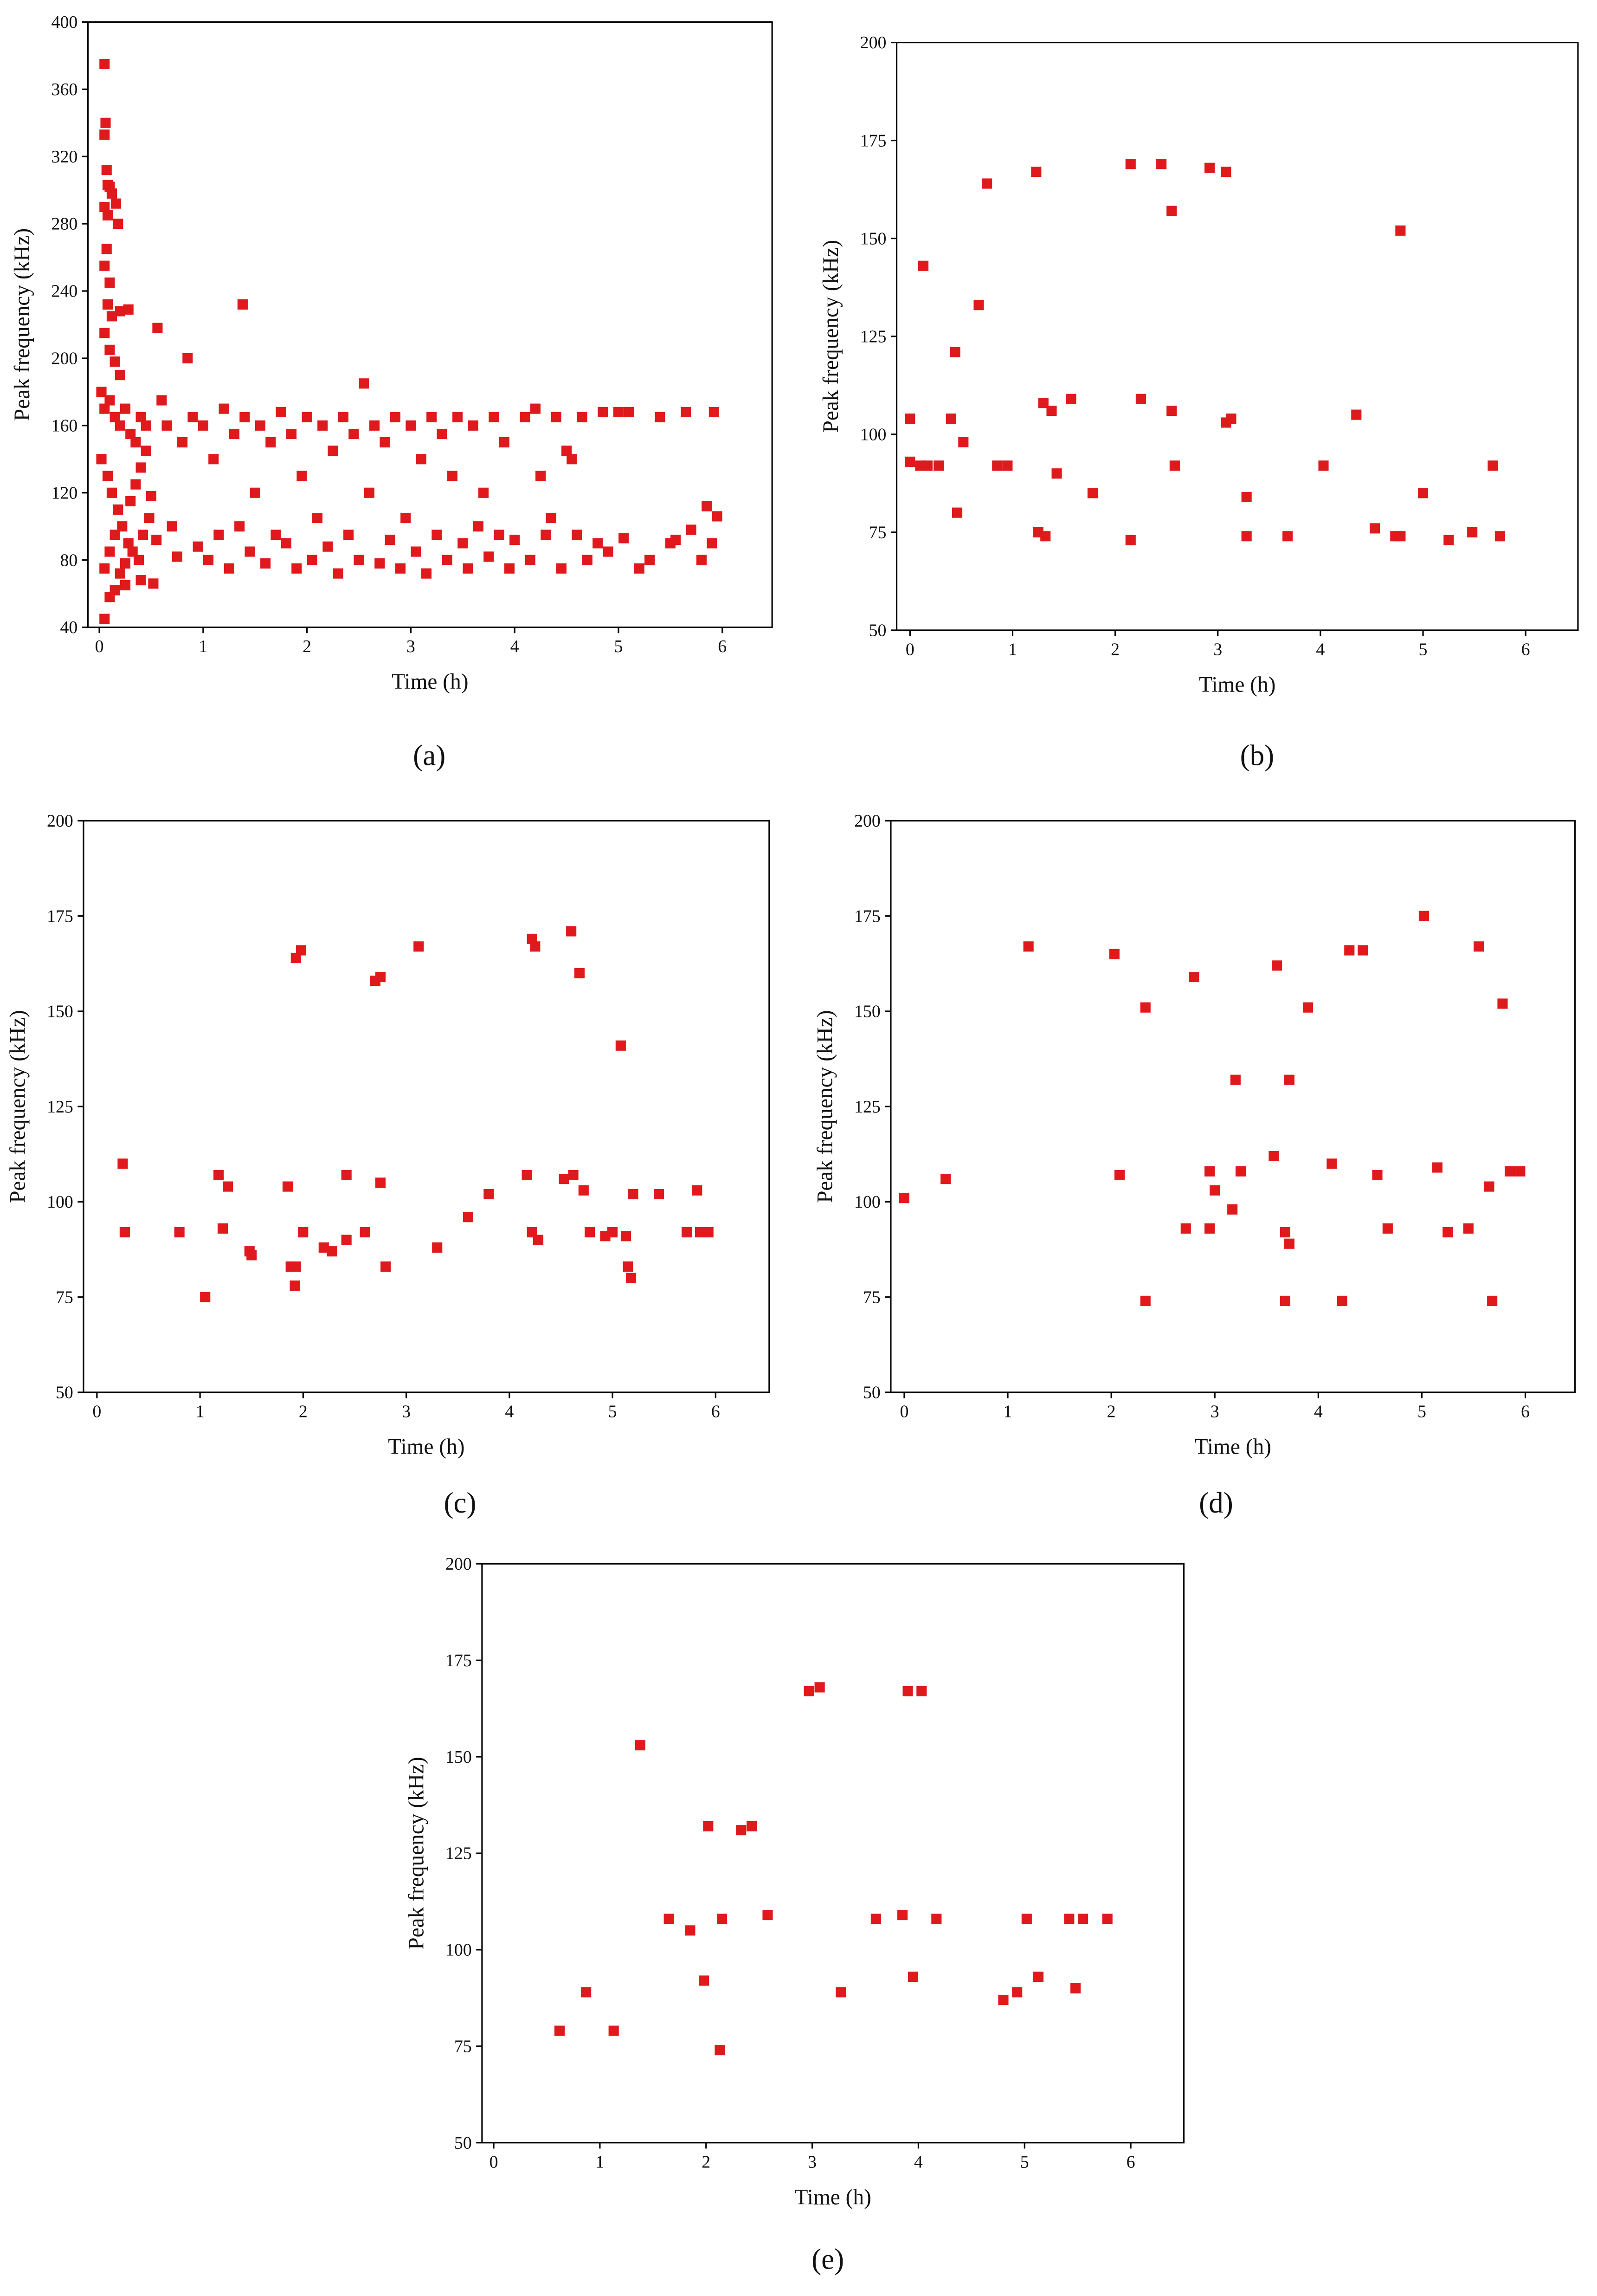  Describe the element at coordinates (827, 2259) in the screenshot. I see `caption: (e)` at that location.